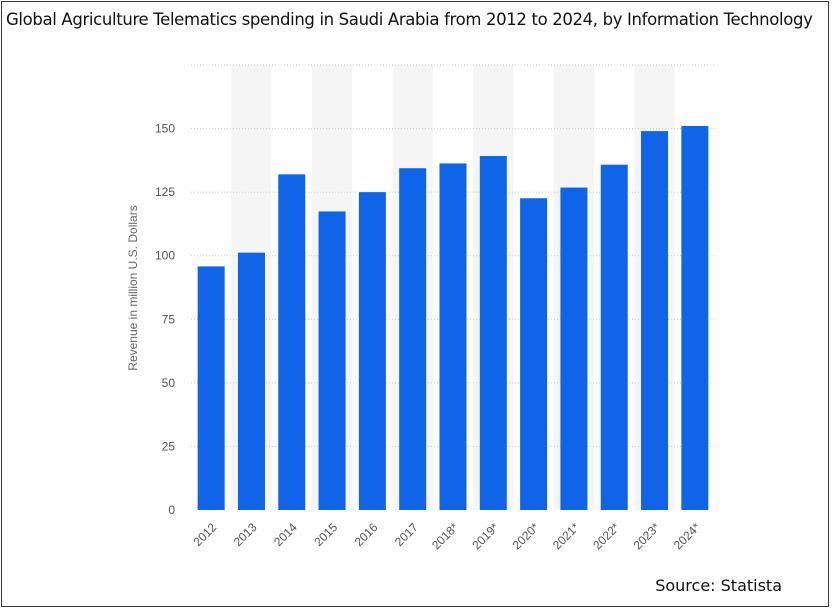 Image resolution: width=832 pixels, height=610 pixels. I want to click on y-axis-label: Revenue in million U.S. Dollars, so click(133, 287).